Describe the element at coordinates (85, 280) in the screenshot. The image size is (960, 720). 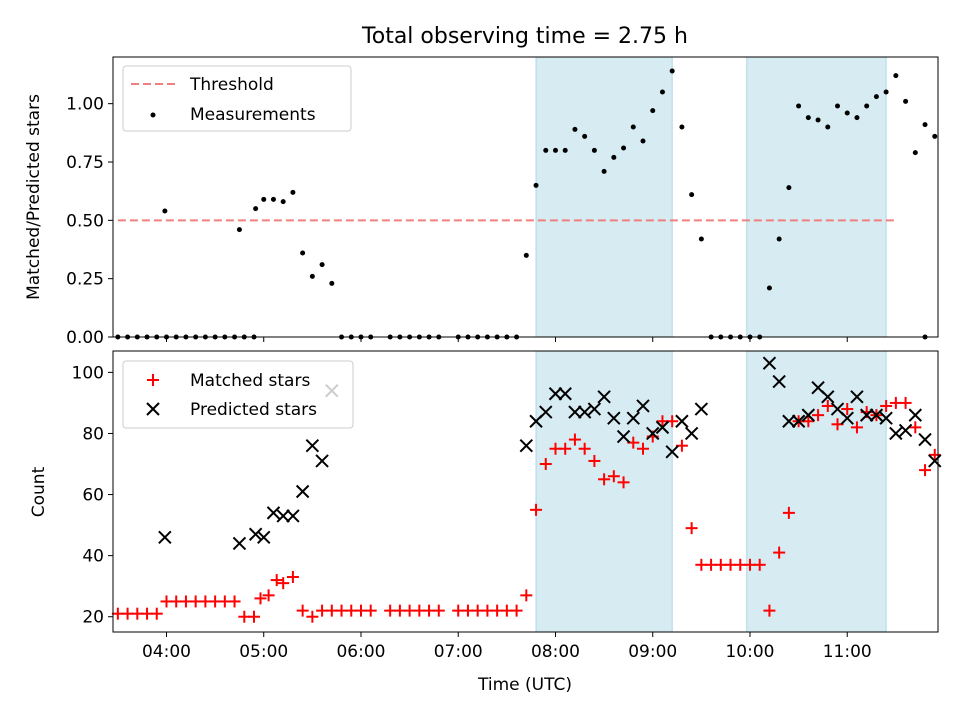
I see `y-tick-label: 0.25` at that location.